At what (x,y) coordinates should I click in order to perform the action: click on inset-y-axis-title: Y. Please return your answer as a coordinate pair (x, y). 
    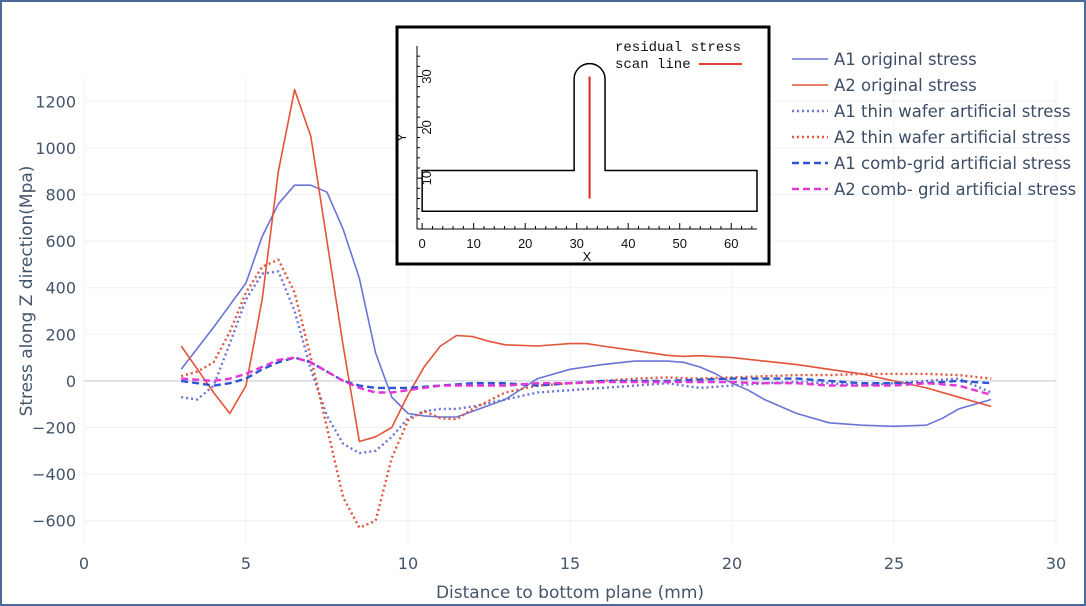
    Looking at the image, I should click on (401, 137).